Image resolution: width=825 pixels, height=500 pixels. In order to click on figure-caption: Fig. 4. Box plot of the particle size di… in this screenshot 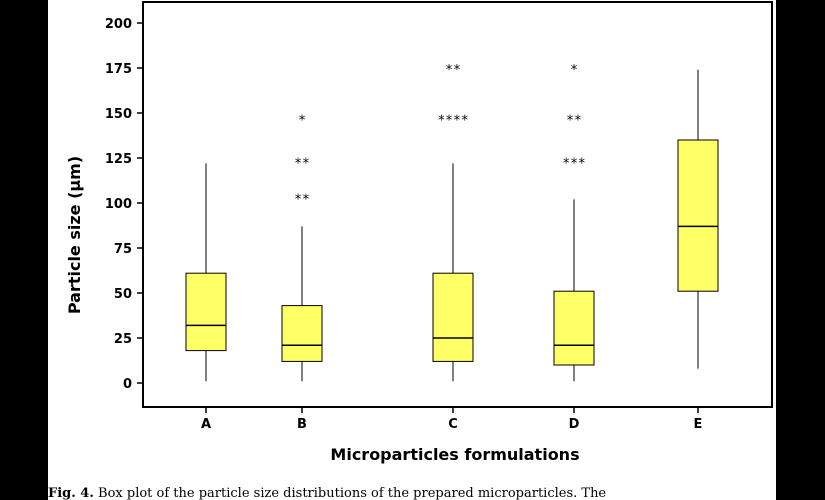, I will do `click(412, 493)`.